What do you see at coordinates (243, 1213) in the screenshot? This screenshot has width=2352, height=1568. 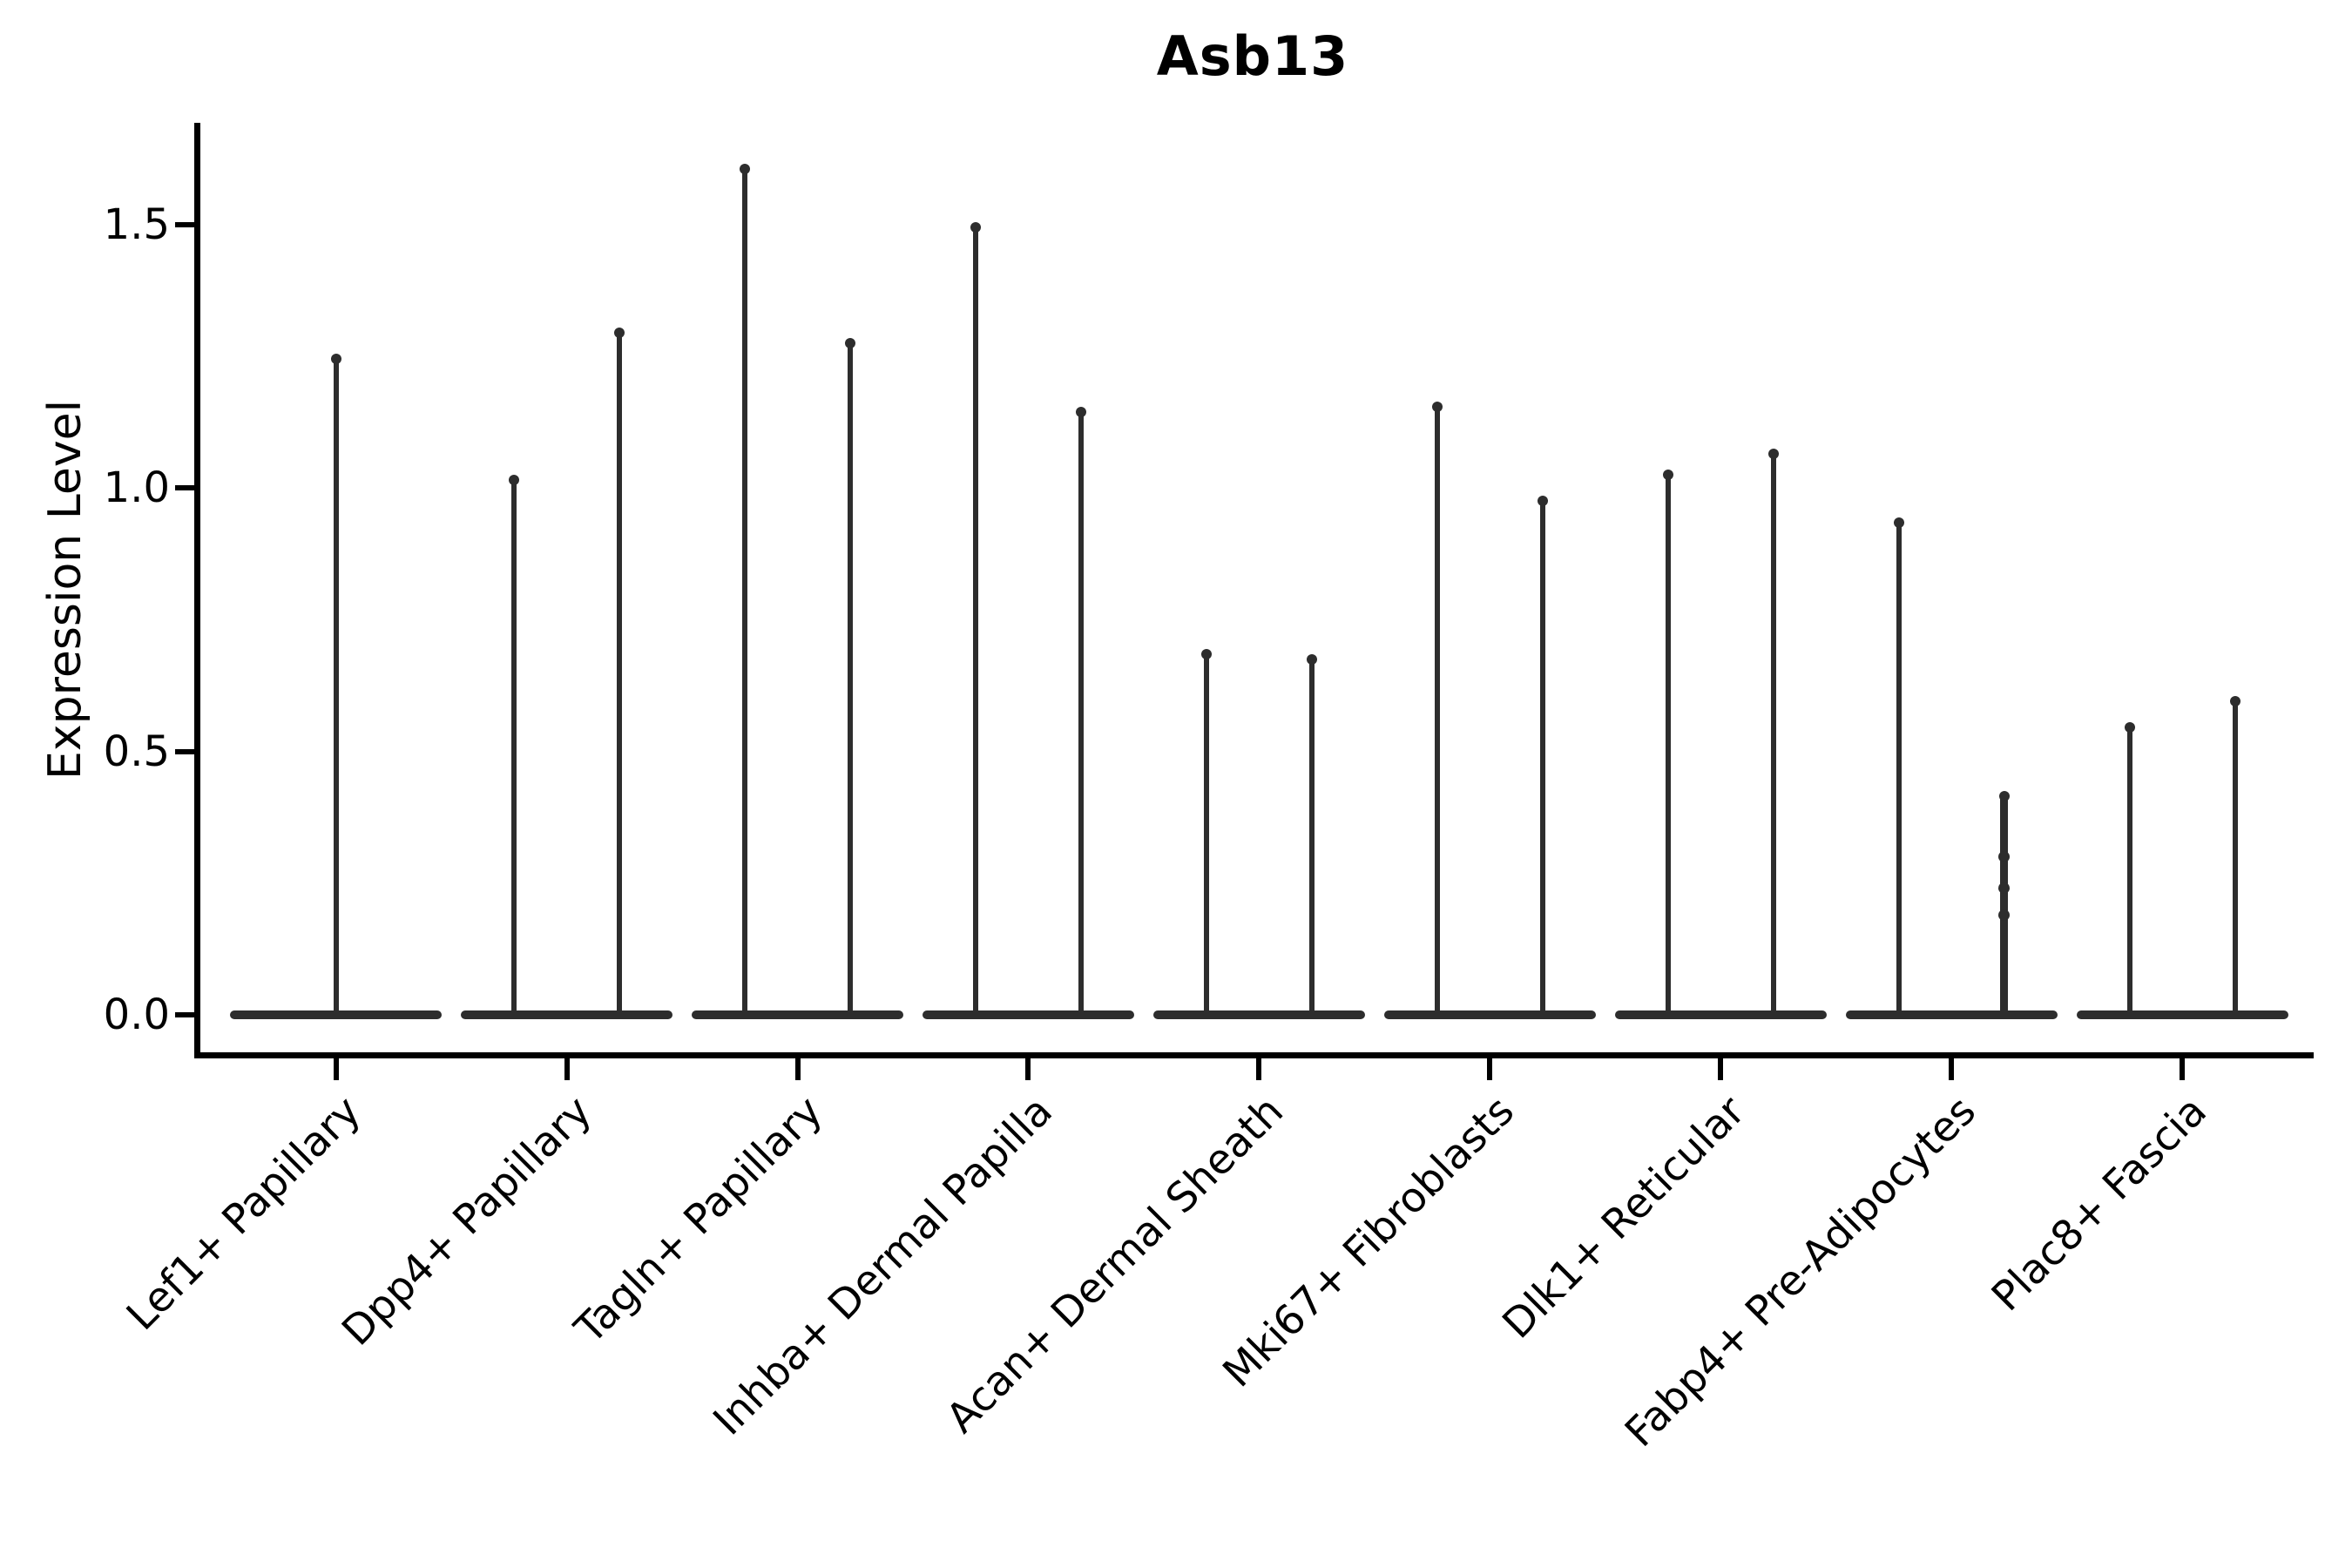 I see `x-tick-label: Lef1+ Papillary` at bounding box center [243, 1213].